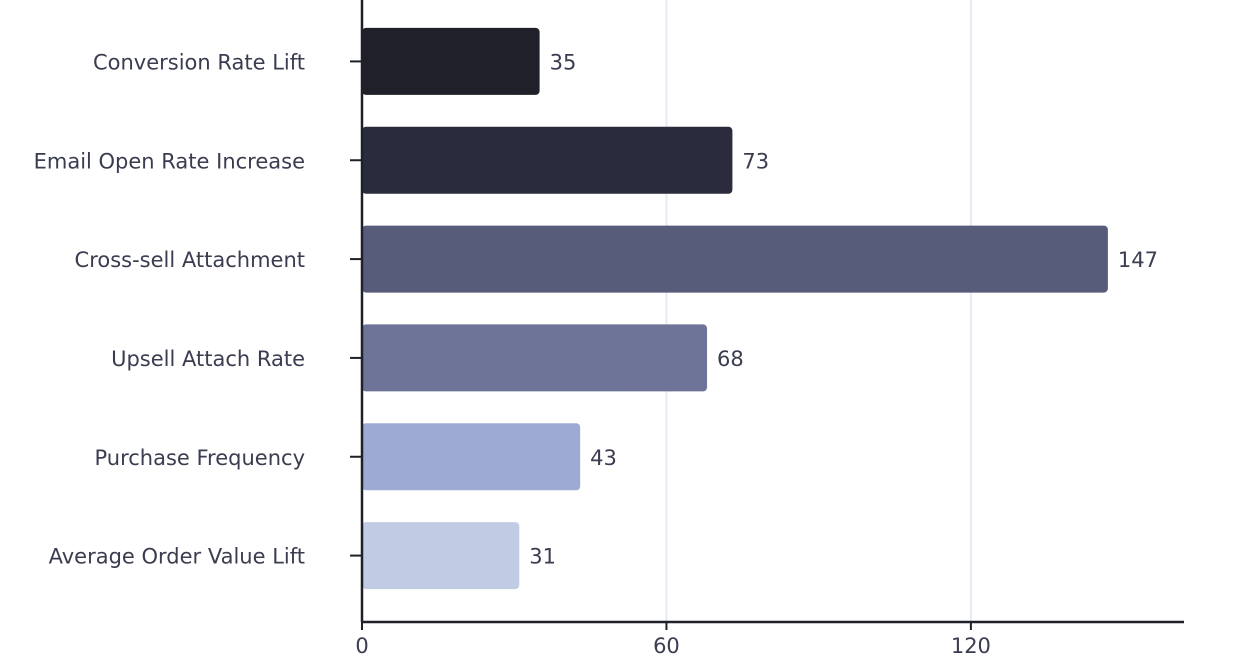  What do you see at coordinates (190, 260) in the screenshot?
I see `y-tick-label: Cross-sell Attachment` at bounding box center [190, 260].